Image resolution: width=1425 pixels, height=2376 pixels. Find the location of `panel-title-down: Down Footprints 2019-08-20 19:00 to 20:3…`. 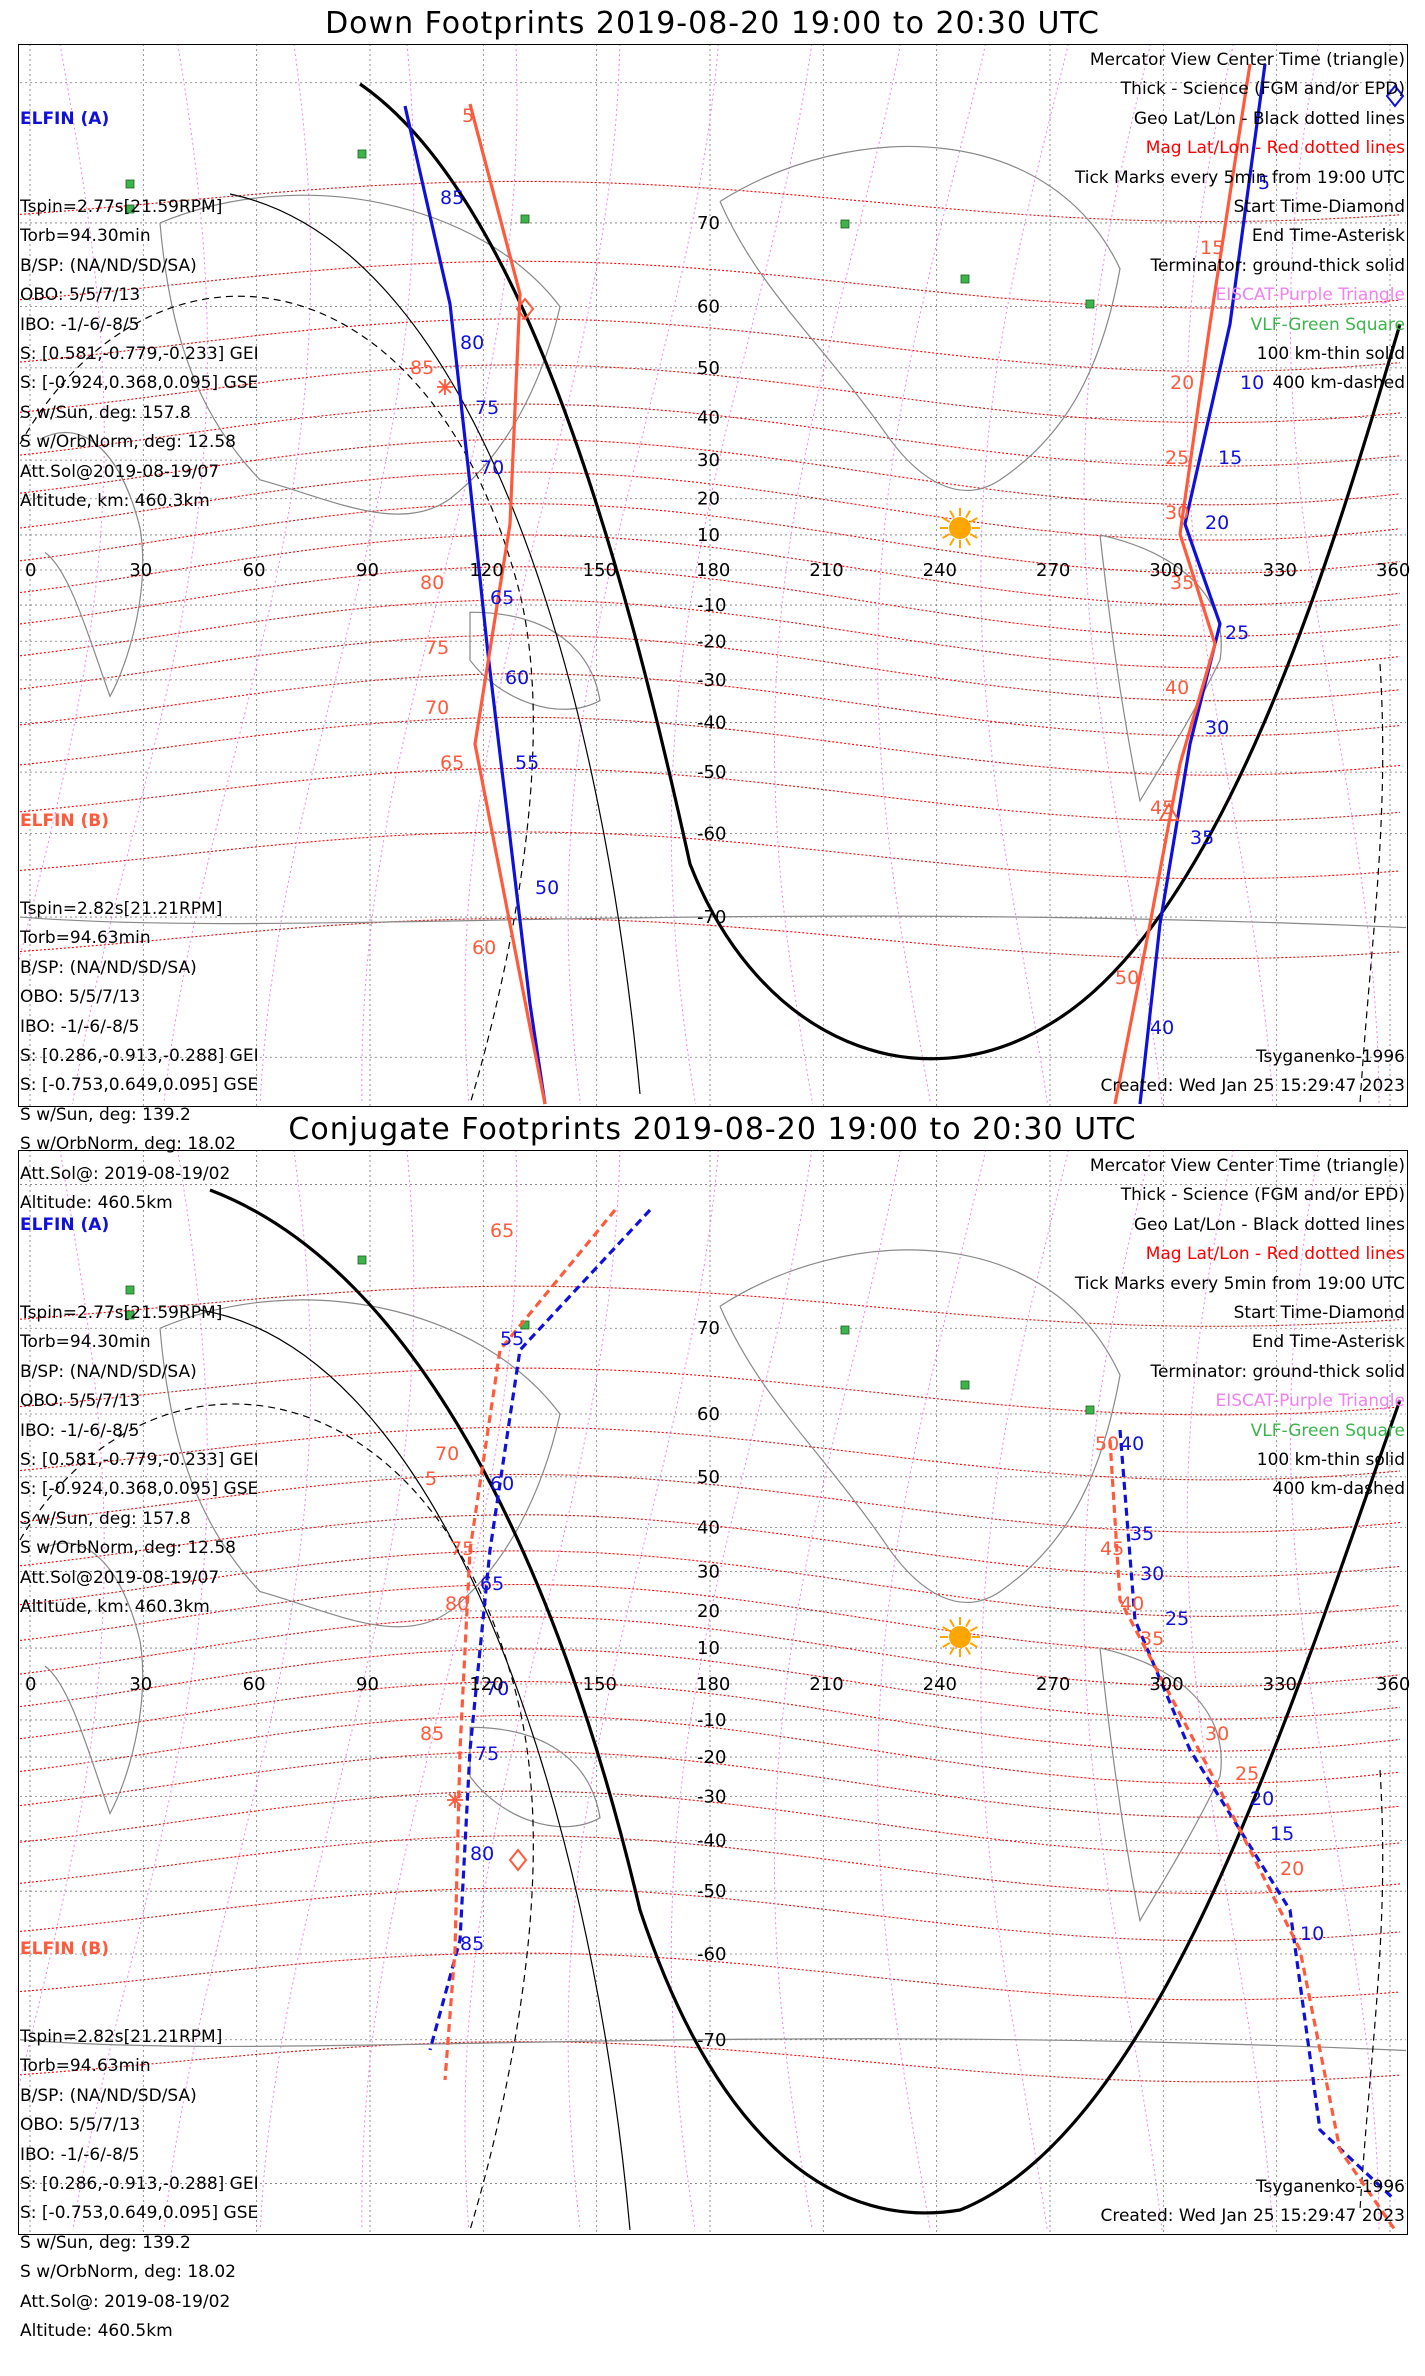

panel-title-down: Down Footprints 2019-08-20 19:00 to 20:3… is located at coordinates (712, 23).